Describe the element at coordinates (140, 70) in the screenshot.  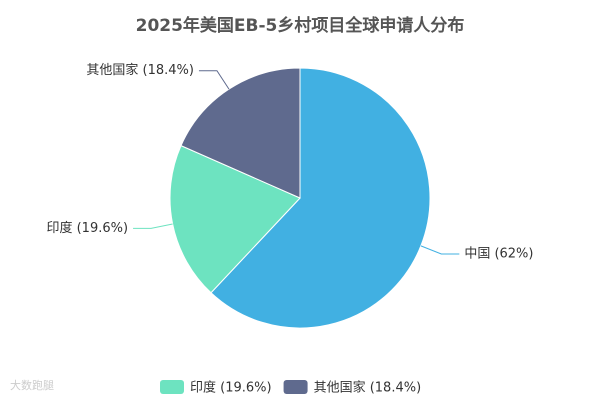
I see `slice-label: 其他国家 (18.4%)` at that location.